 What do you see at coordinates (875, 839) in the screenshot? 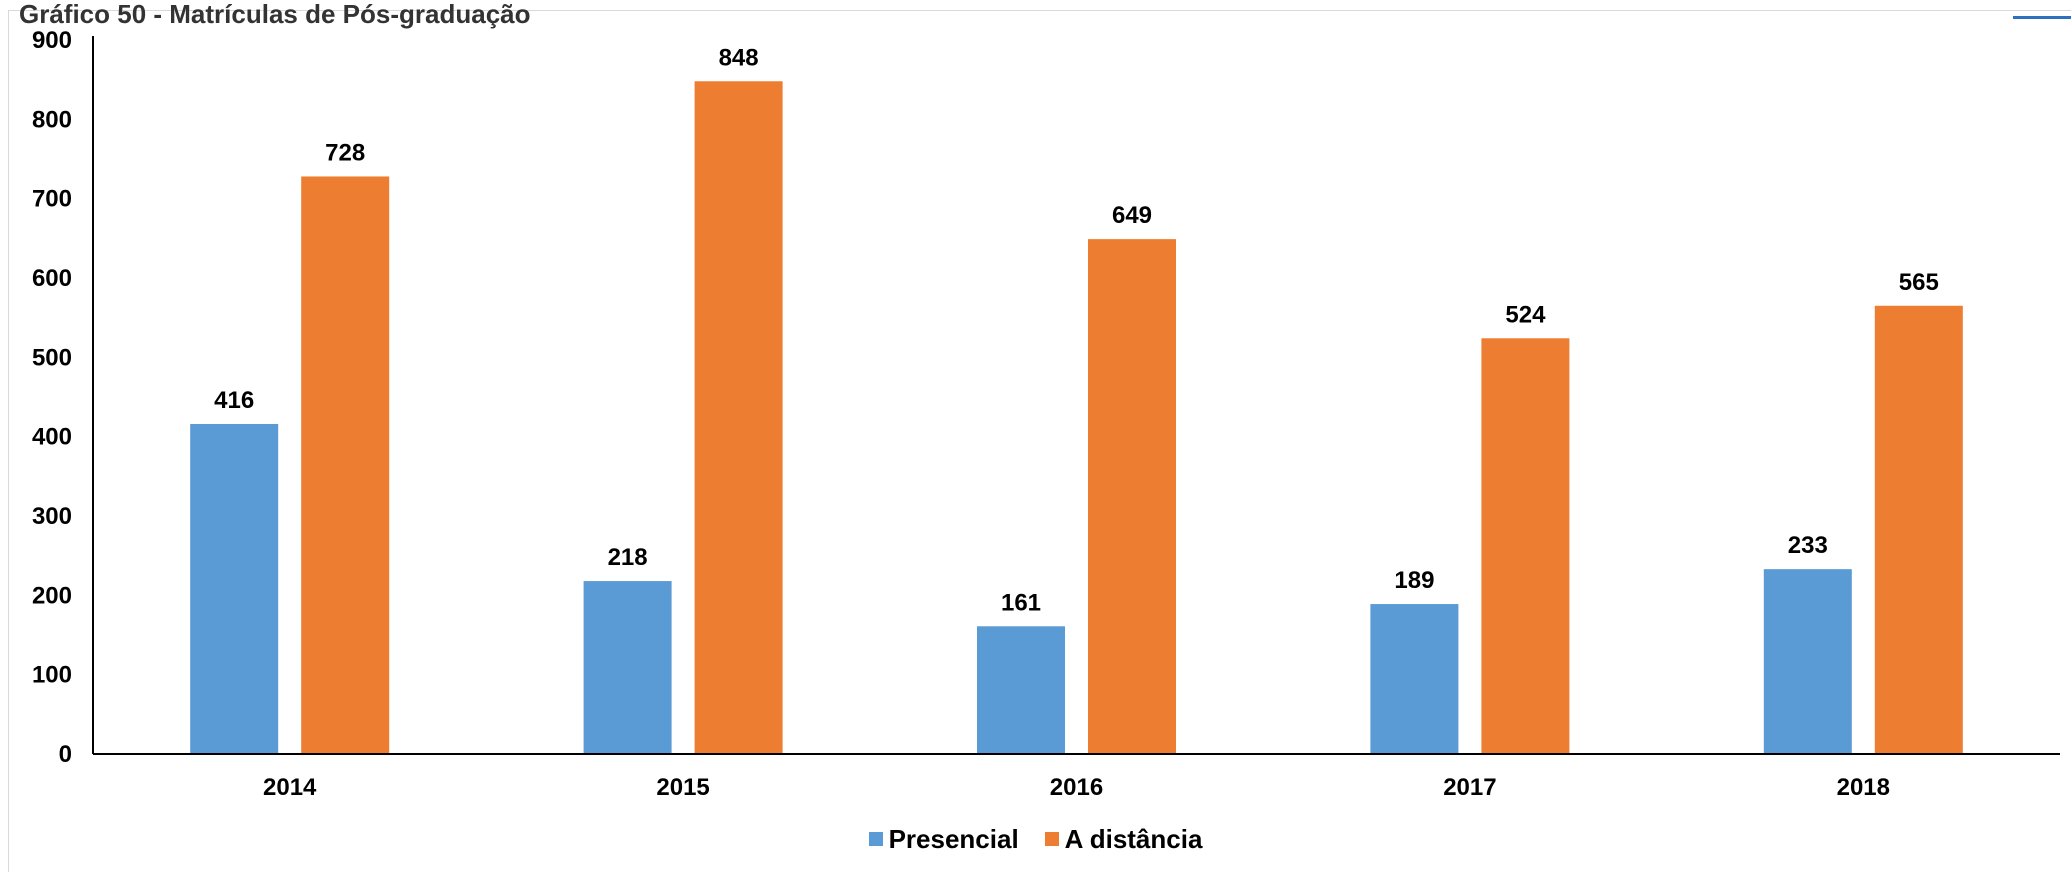
I see `legend-swatch-presencial` at bounding box center [875, 839].